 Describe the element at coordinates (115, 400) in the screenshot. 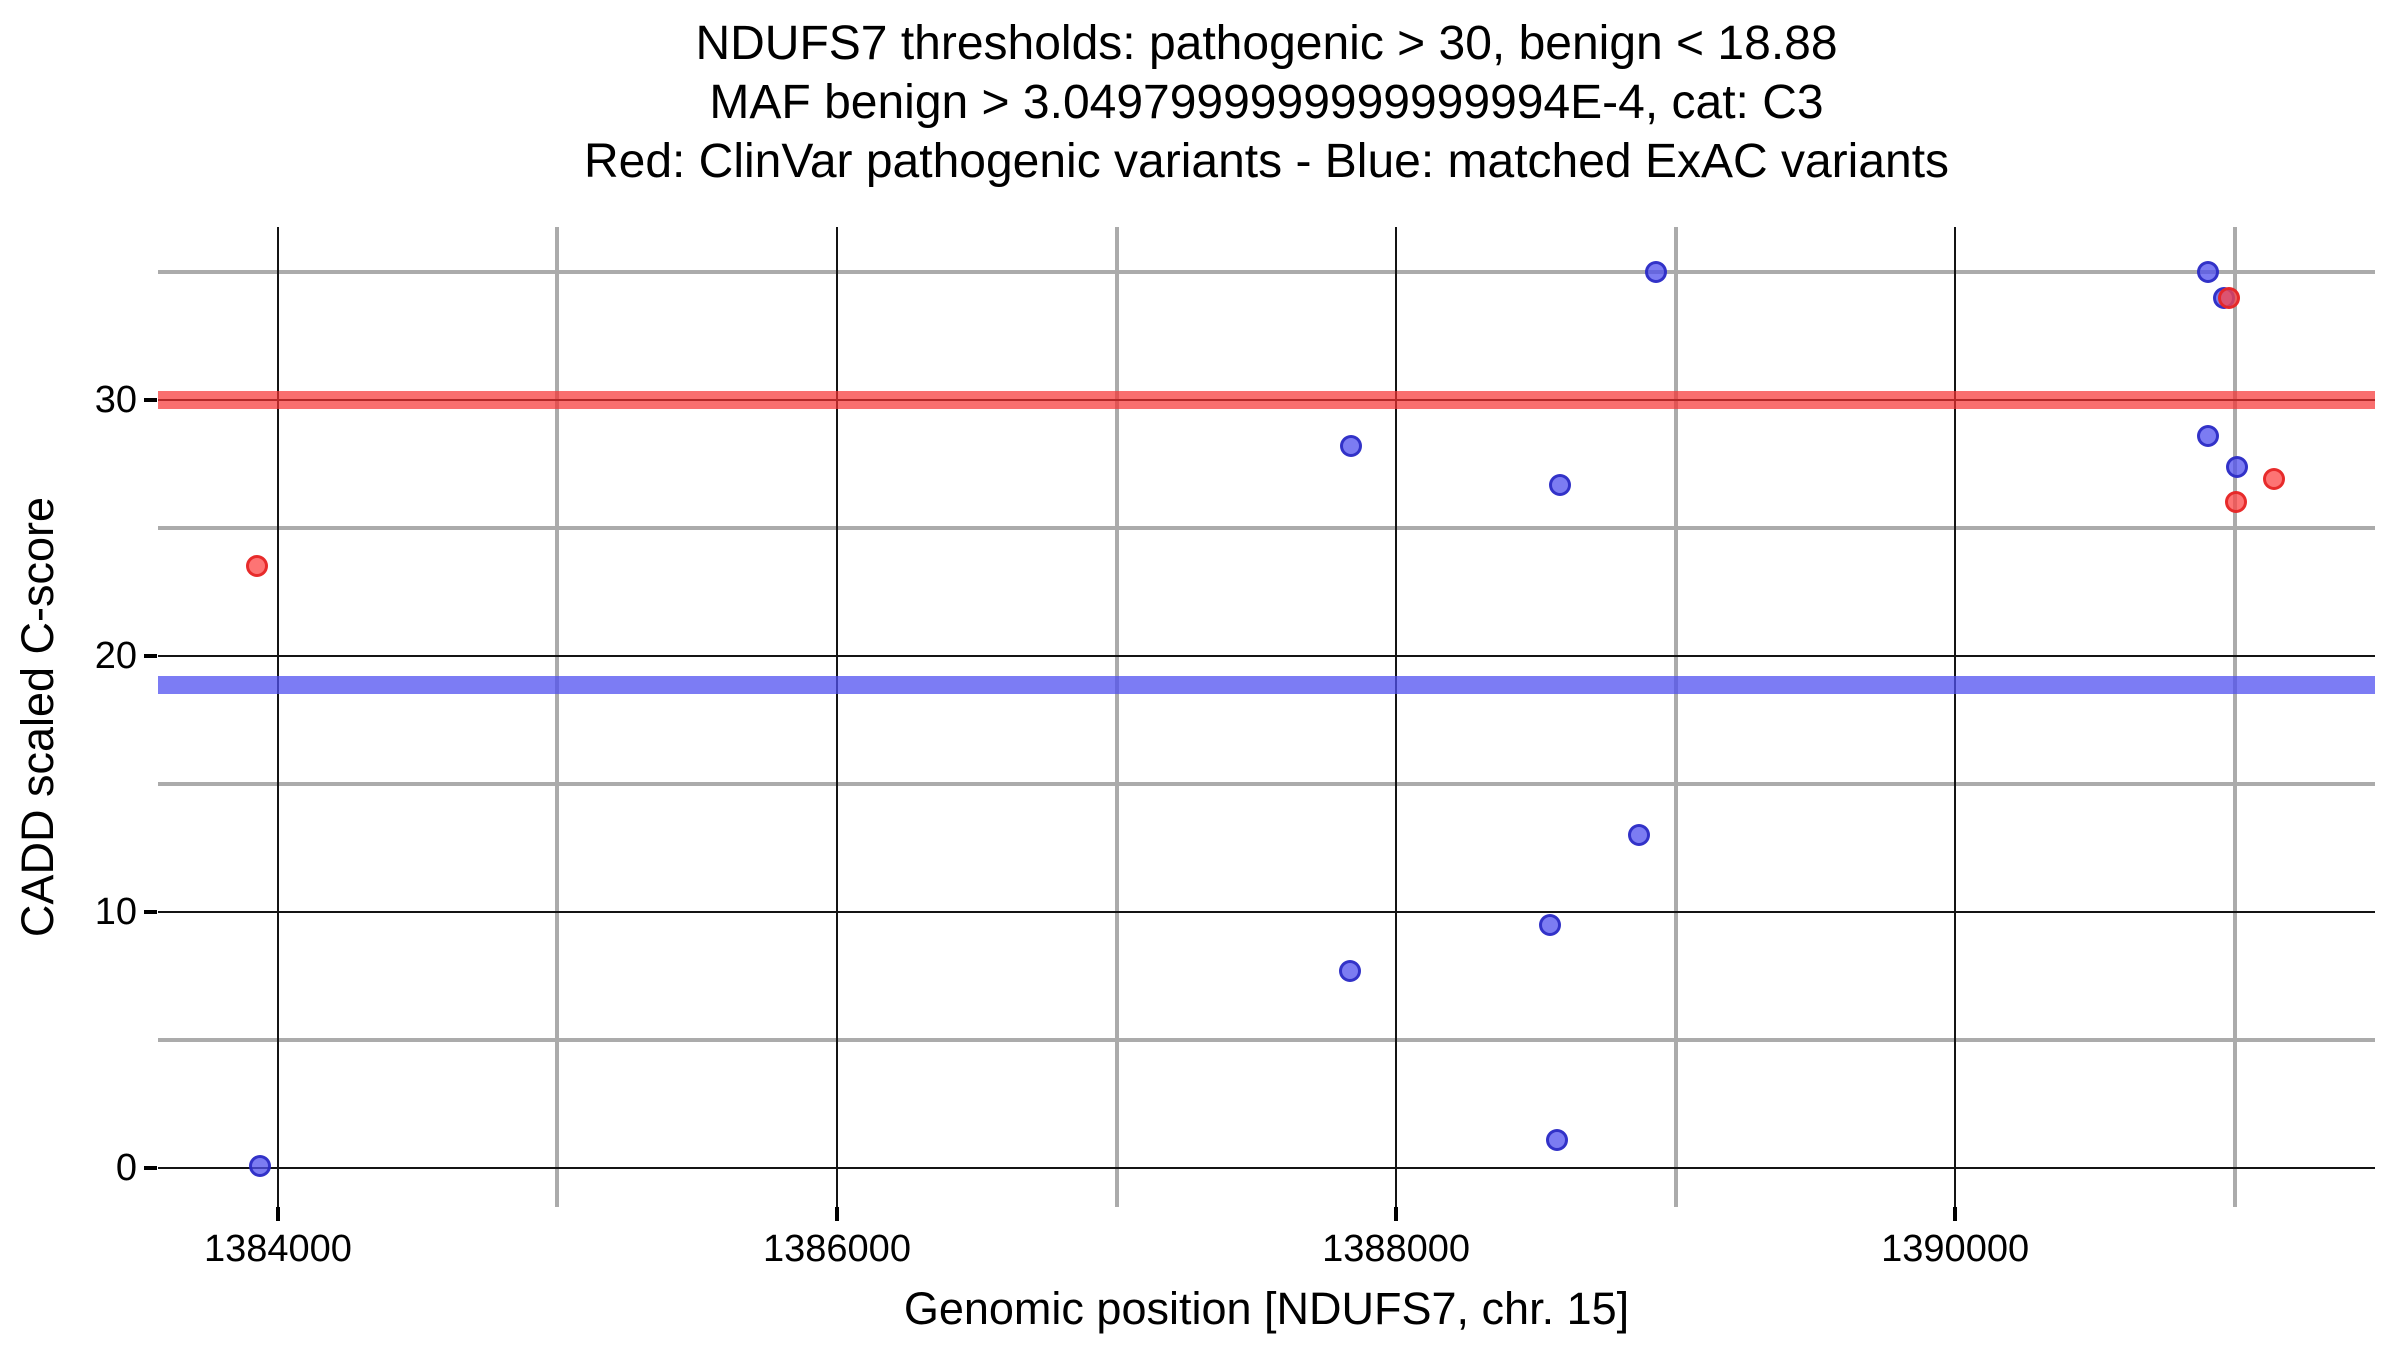

I see `y-tick-label: 30` at that location.